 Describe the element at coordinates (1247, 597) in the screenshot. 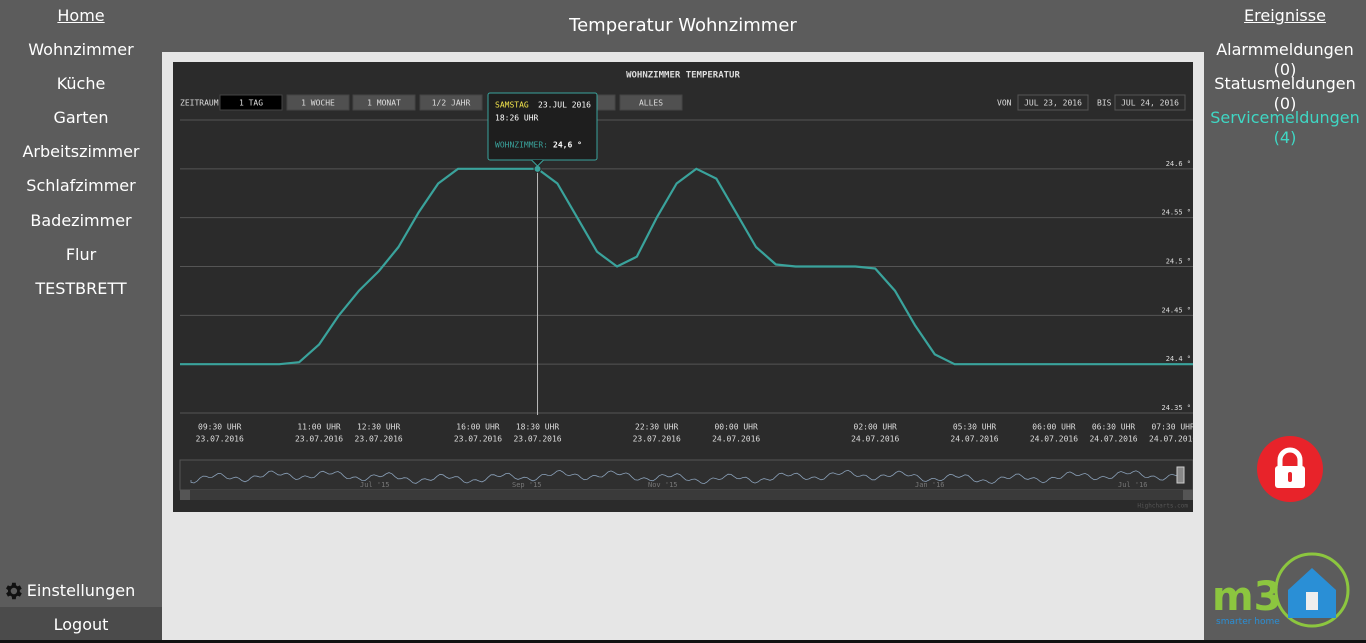

I see `logo-mark: m3` at that location.